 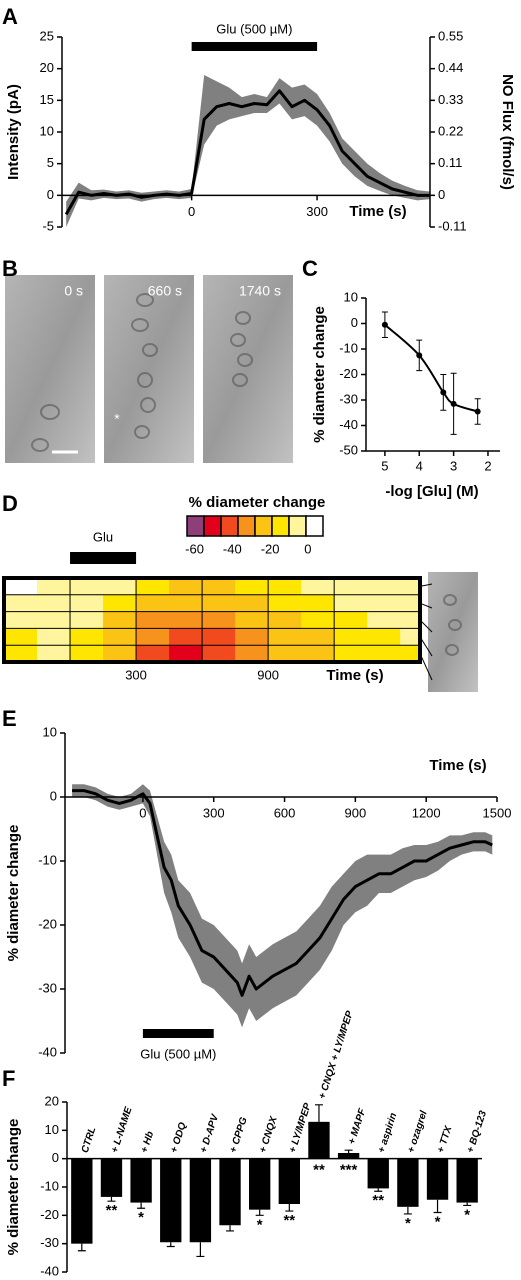 What do you see at coordinates (147, 1142) in the screenshot?
I see `category-label: + Hb` at bounding box center [147, 1142].